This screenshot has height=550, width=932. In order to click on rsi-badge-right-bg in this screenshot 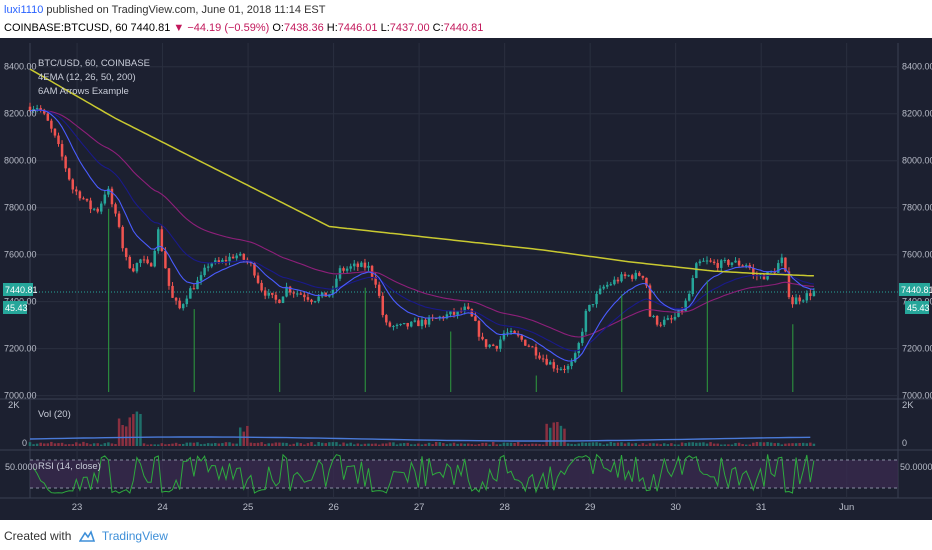, I will do `click(917, 307)`.